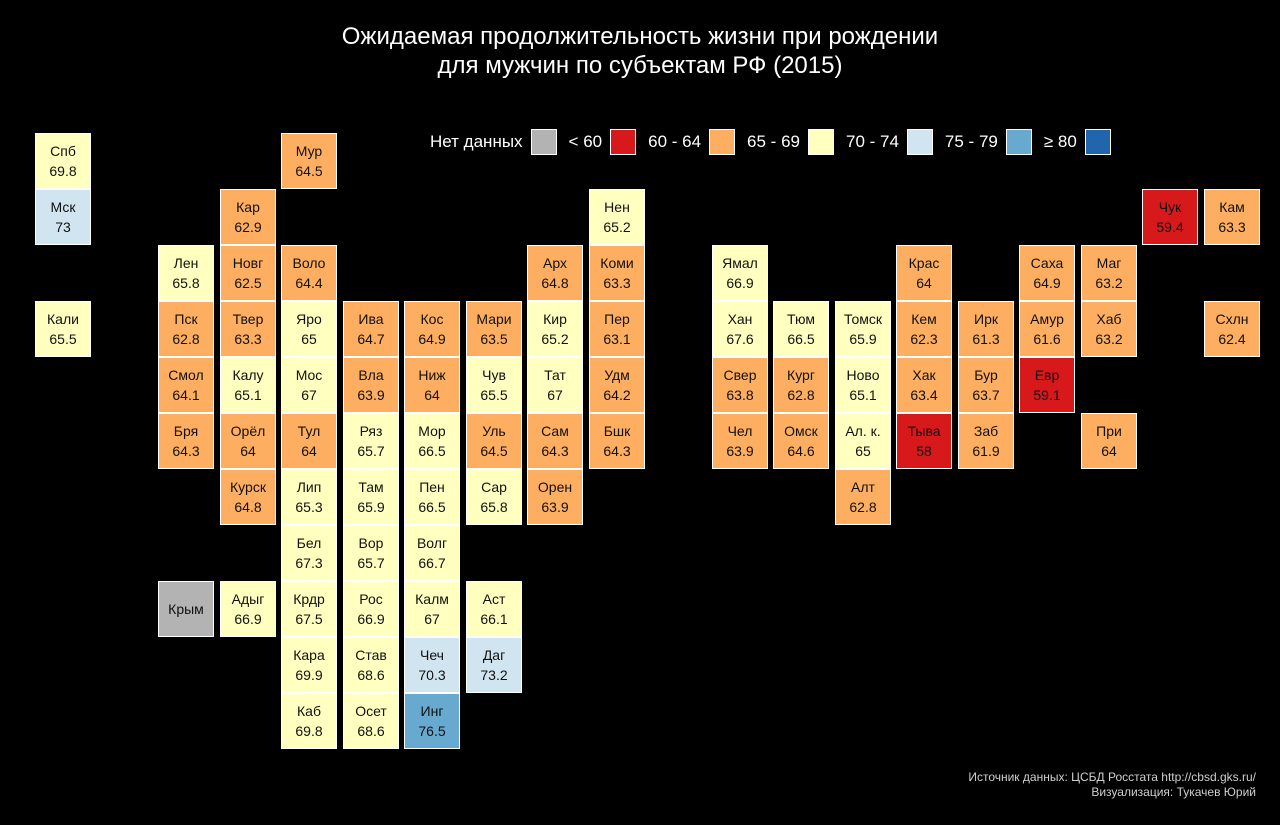  I want to click on region-name: Тыва, so click(924, 431).